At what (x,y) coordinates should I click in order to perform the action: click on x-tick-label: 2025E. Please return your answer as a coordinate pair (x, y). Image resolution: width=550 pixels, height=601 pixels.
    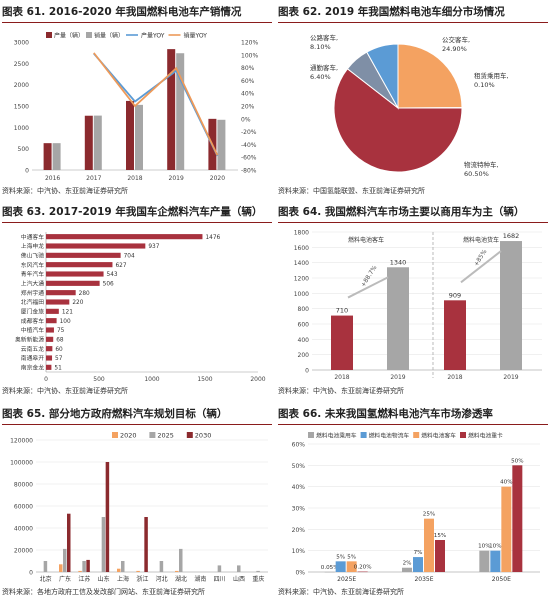
    Looking at the image, I should click on (346, 579).